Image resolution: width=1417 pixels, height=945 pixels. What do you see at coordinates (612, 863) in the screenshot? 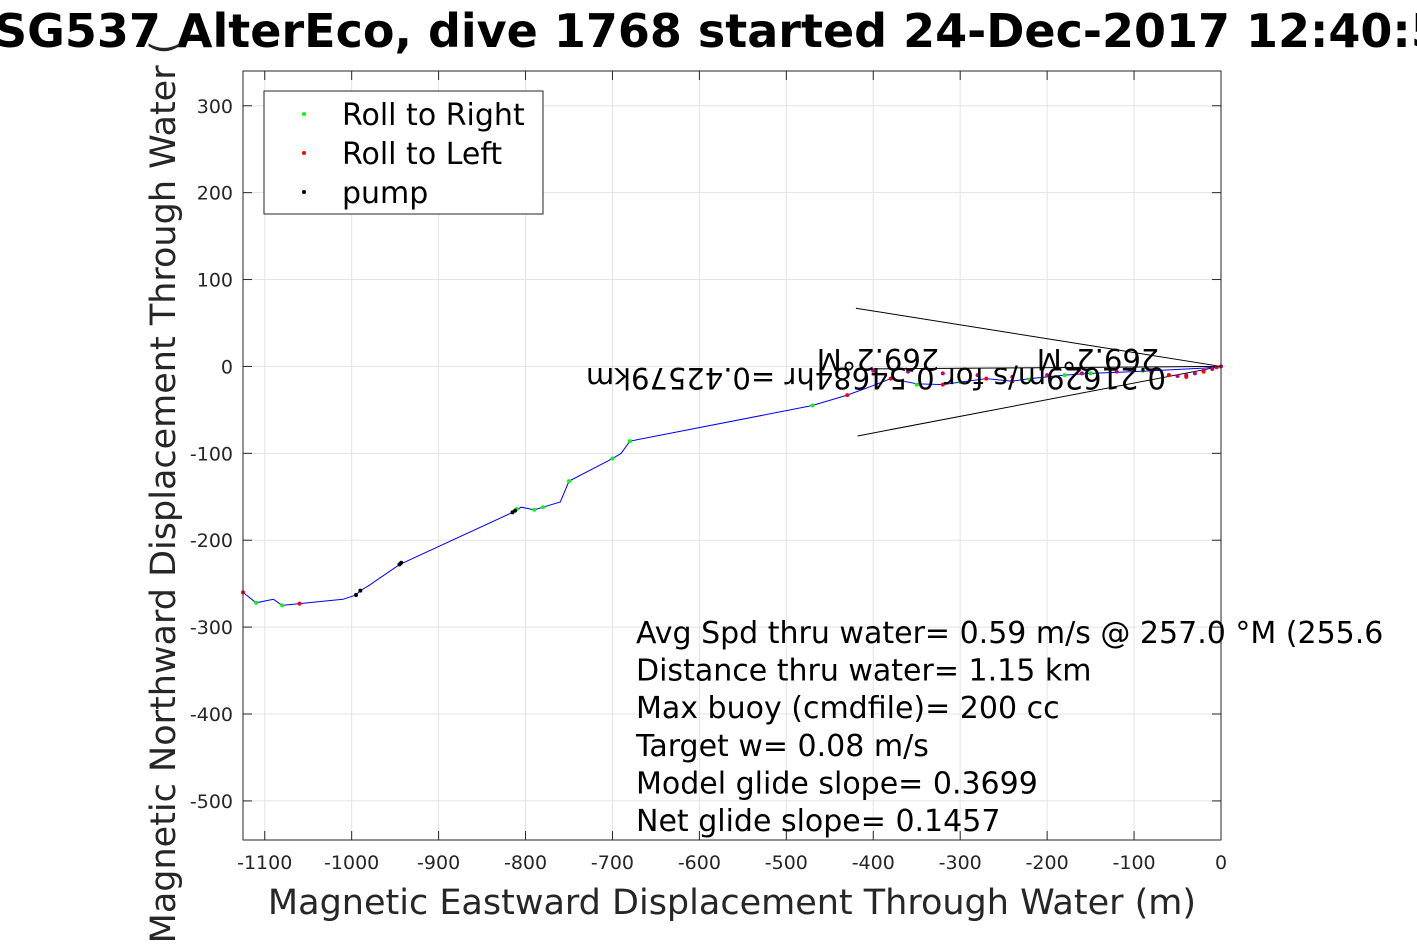
I see `x-tick-label: -700` at bounding box center [612, 863].